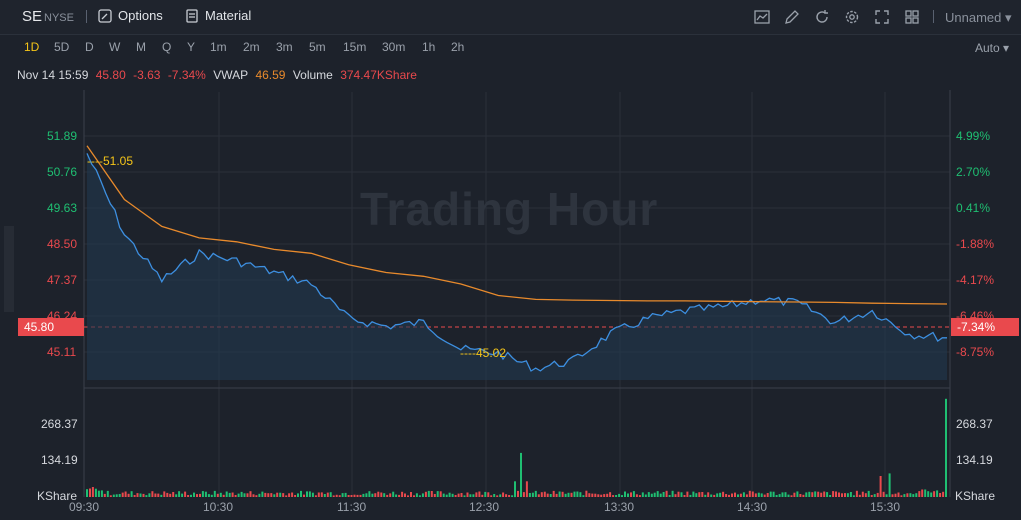  Describe the element at coordinates (251, 47) in the screenshot. I see `period-2m: 2m` at that location.